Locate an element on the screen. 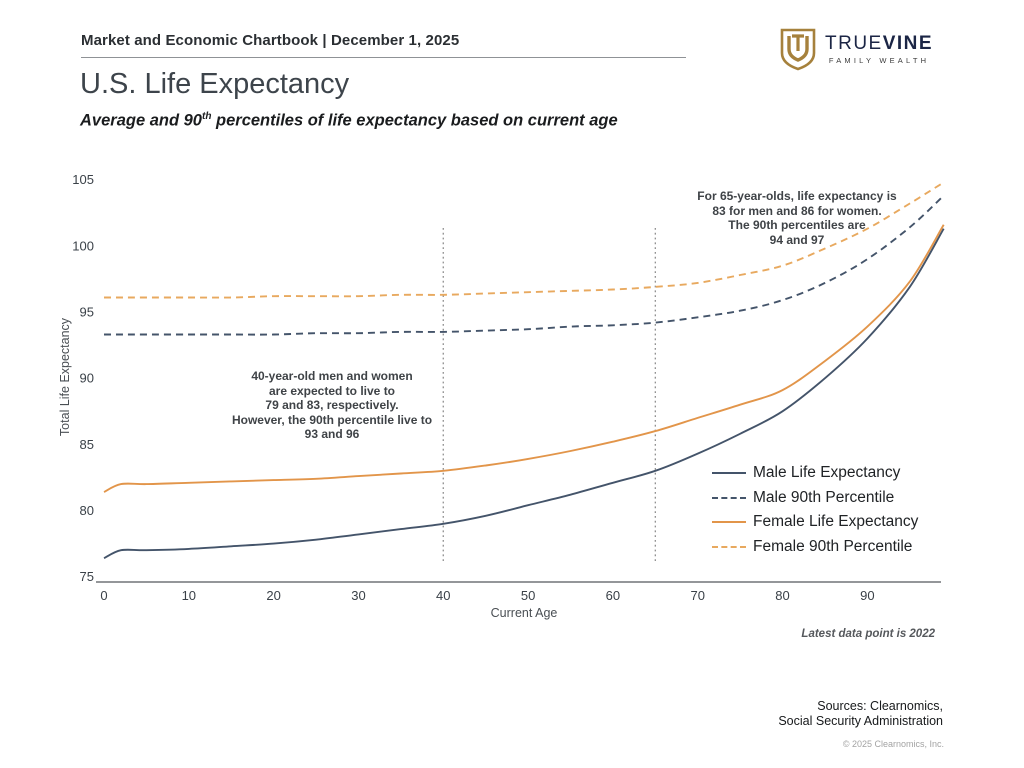  legend-item: Female Life Expectancy is located at coordinates (815, 522).